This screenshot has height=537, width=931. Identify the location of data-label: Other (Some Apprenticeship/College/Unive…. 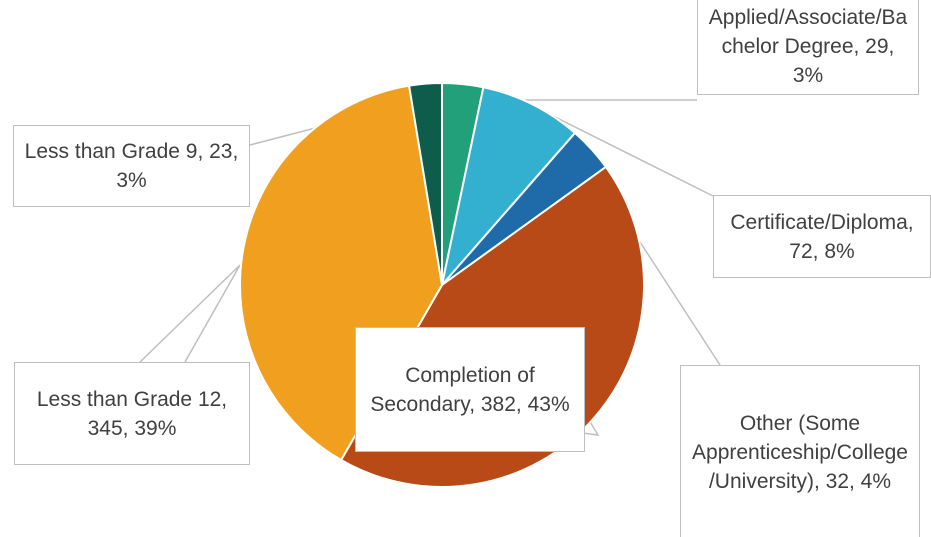
(800, 451).